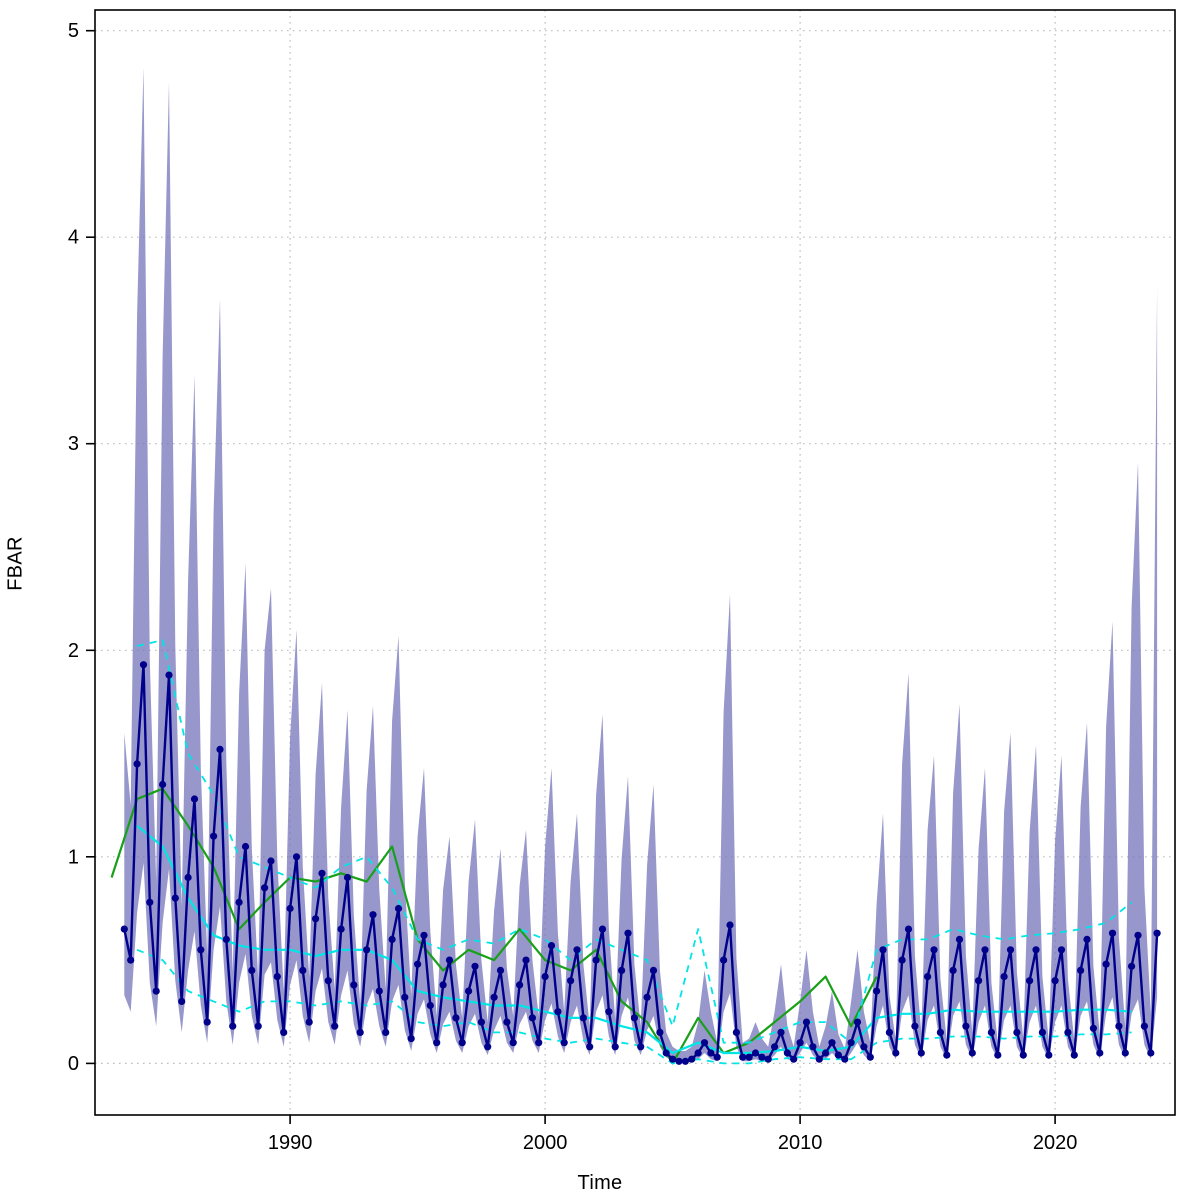 This screenshot has height=1200, width=1200. What do you see at coordinates (634, 1006) in the screenshot?
I see `cyan-lower-dashed-line` at bounding box center [634, 1006].